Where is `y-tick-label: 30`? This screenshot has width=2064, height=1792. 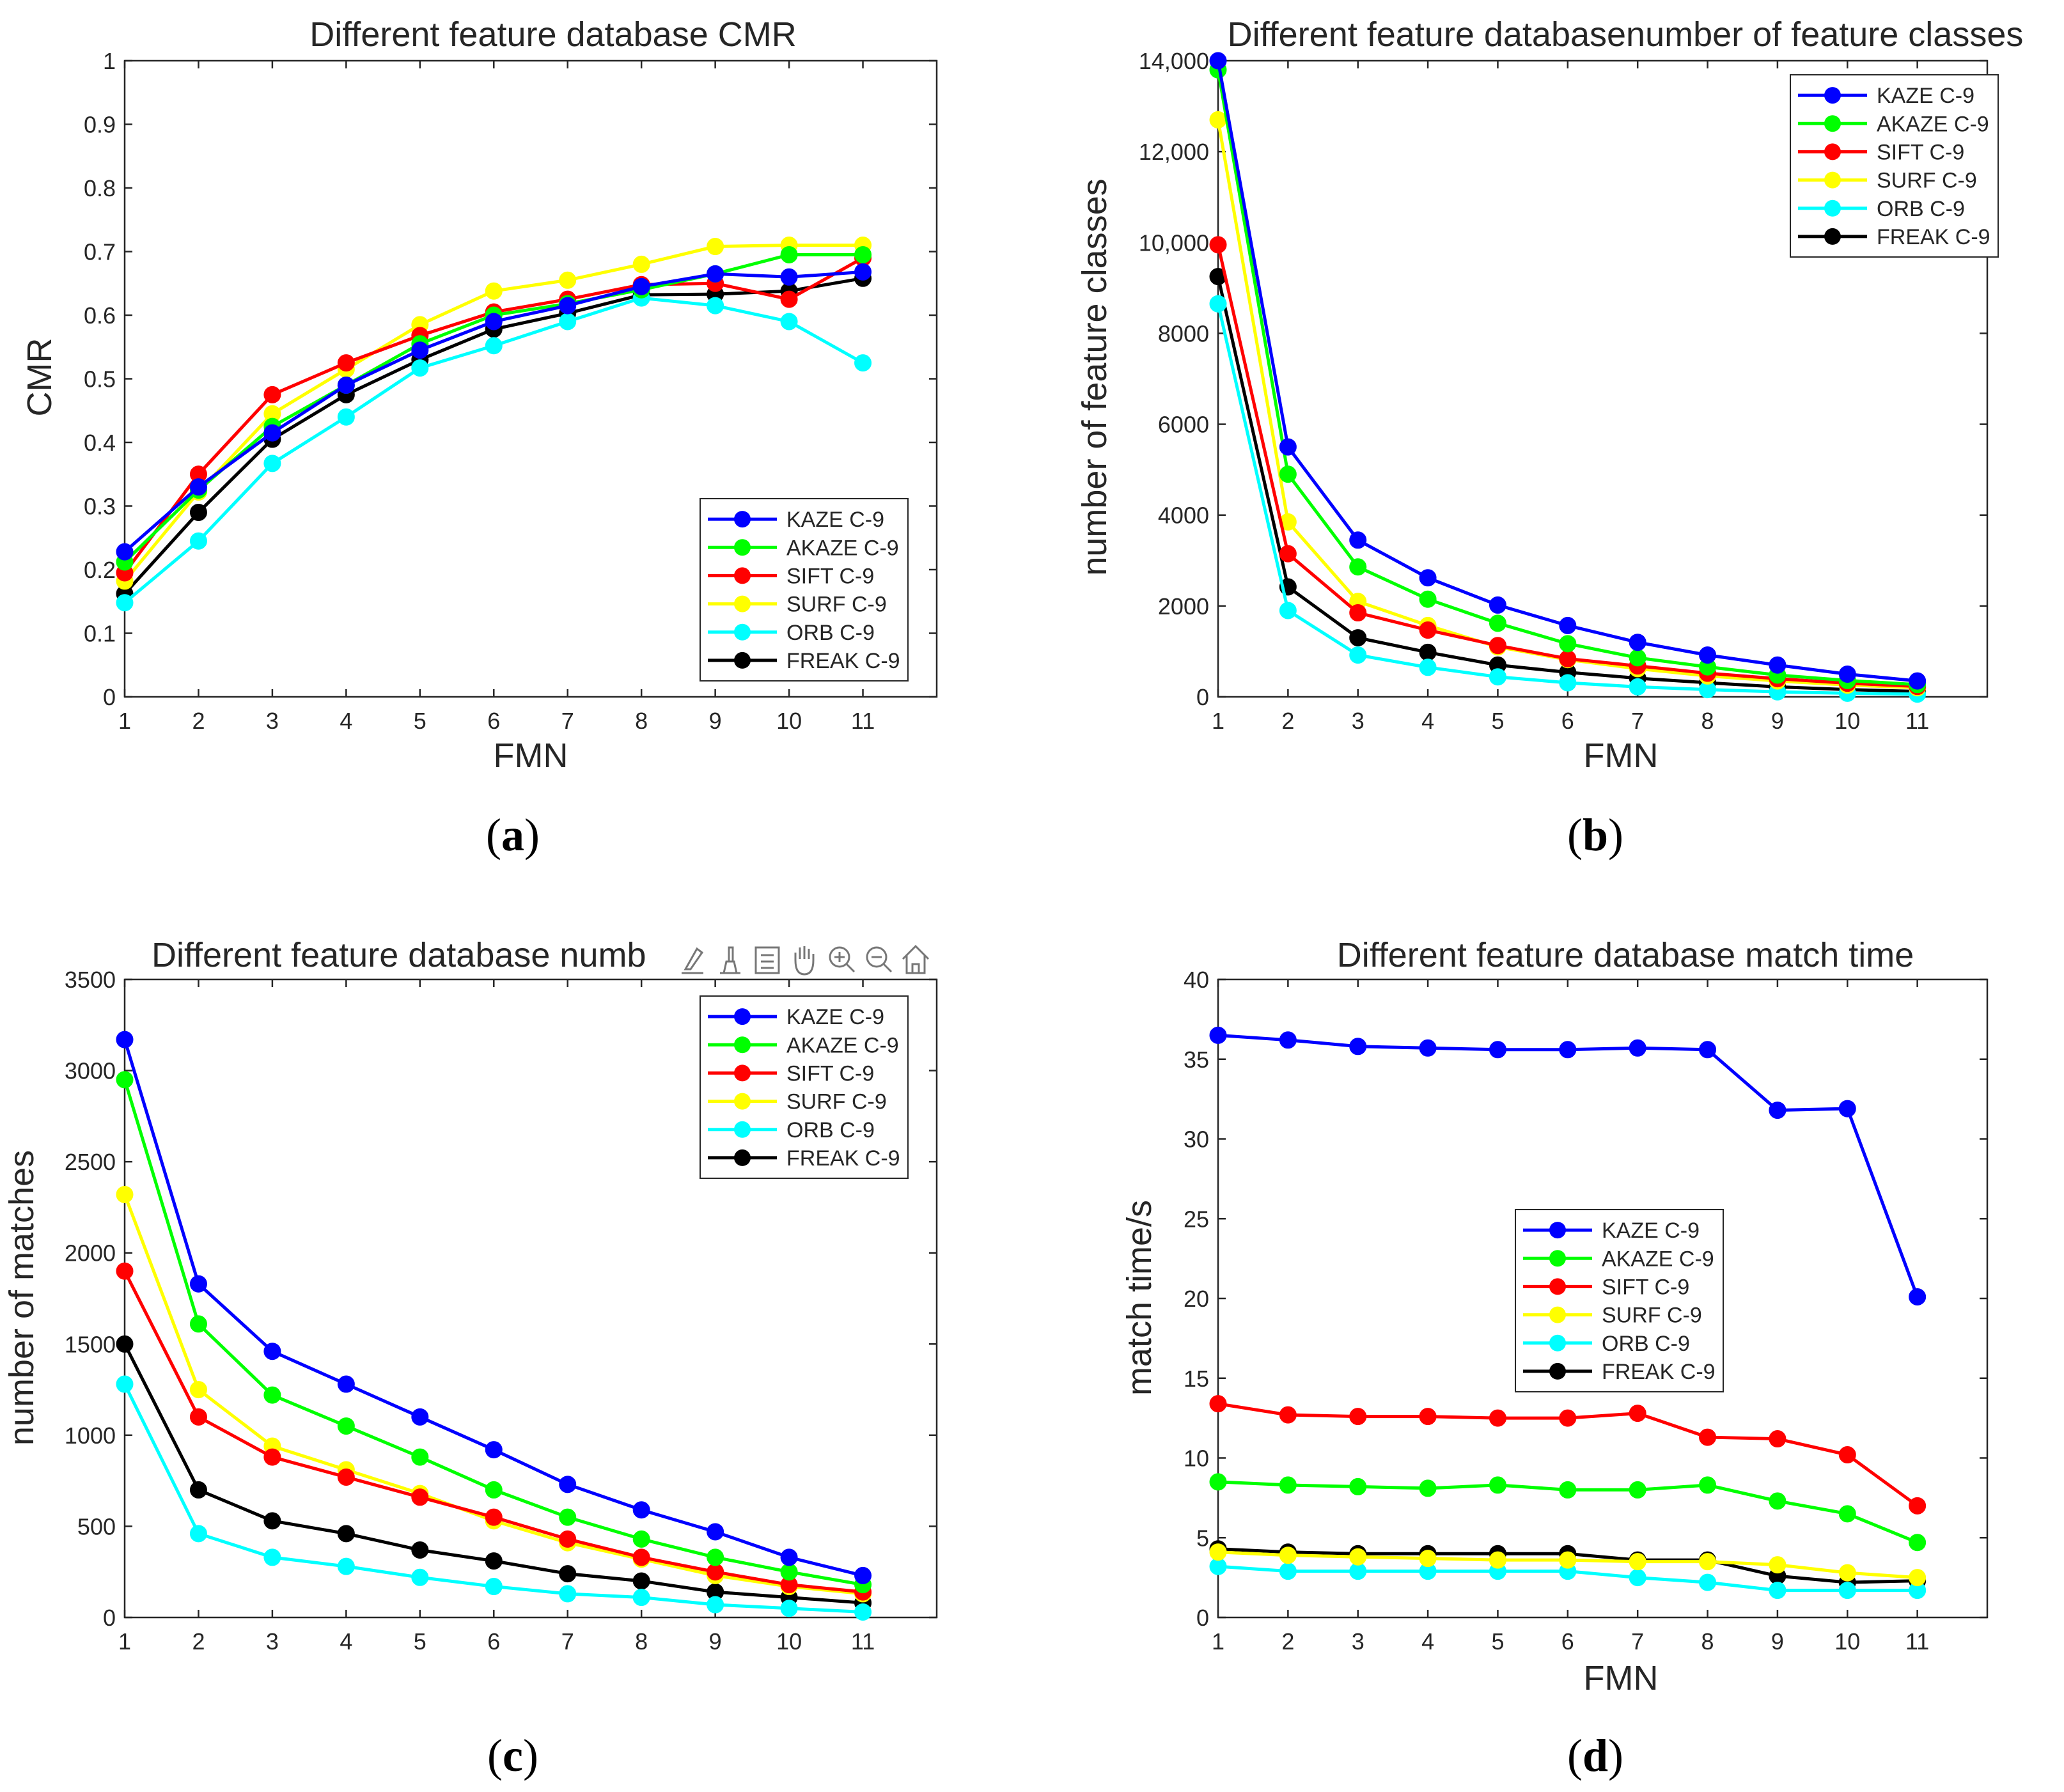
y-tick-label: 30 is located at coordinates (1196, 1140).